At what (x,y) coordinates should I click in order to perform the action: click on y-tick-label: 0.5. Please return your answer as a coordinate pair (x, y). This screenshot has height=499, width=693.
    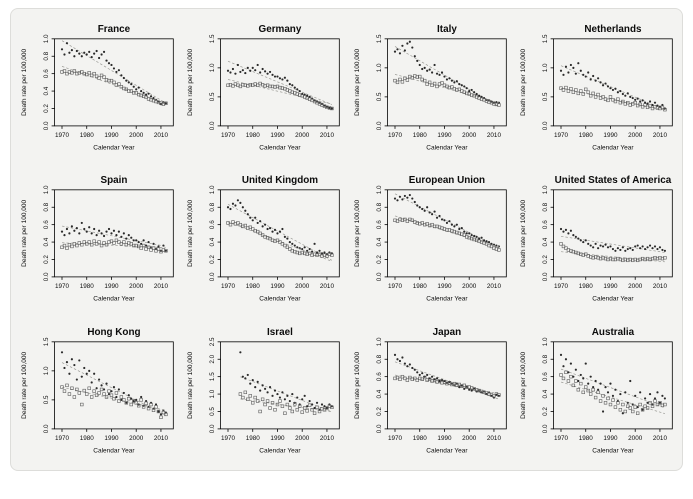
    Looking at the image, I should click on (545, 96).